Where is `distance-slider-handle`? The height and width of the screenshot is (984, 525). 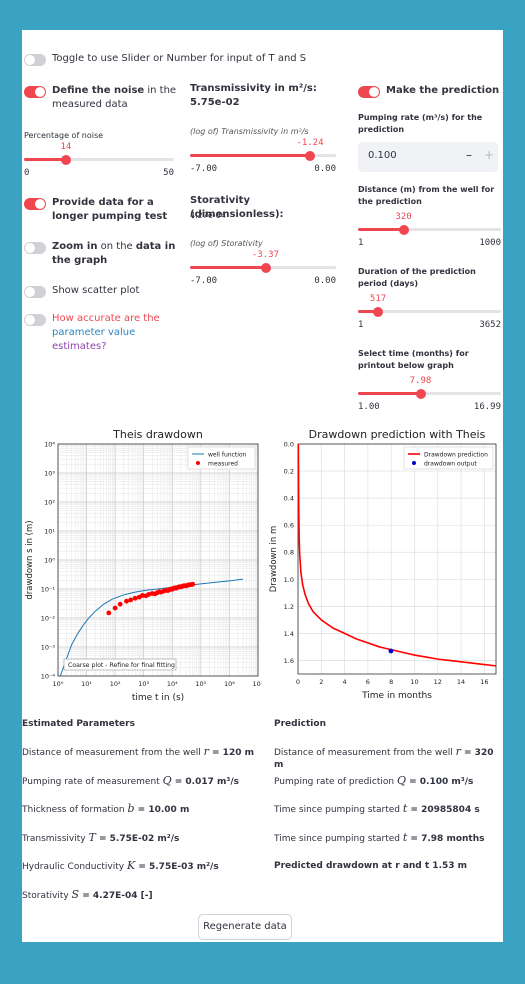 distance-slider-handle is located at coordinates (403, 229).